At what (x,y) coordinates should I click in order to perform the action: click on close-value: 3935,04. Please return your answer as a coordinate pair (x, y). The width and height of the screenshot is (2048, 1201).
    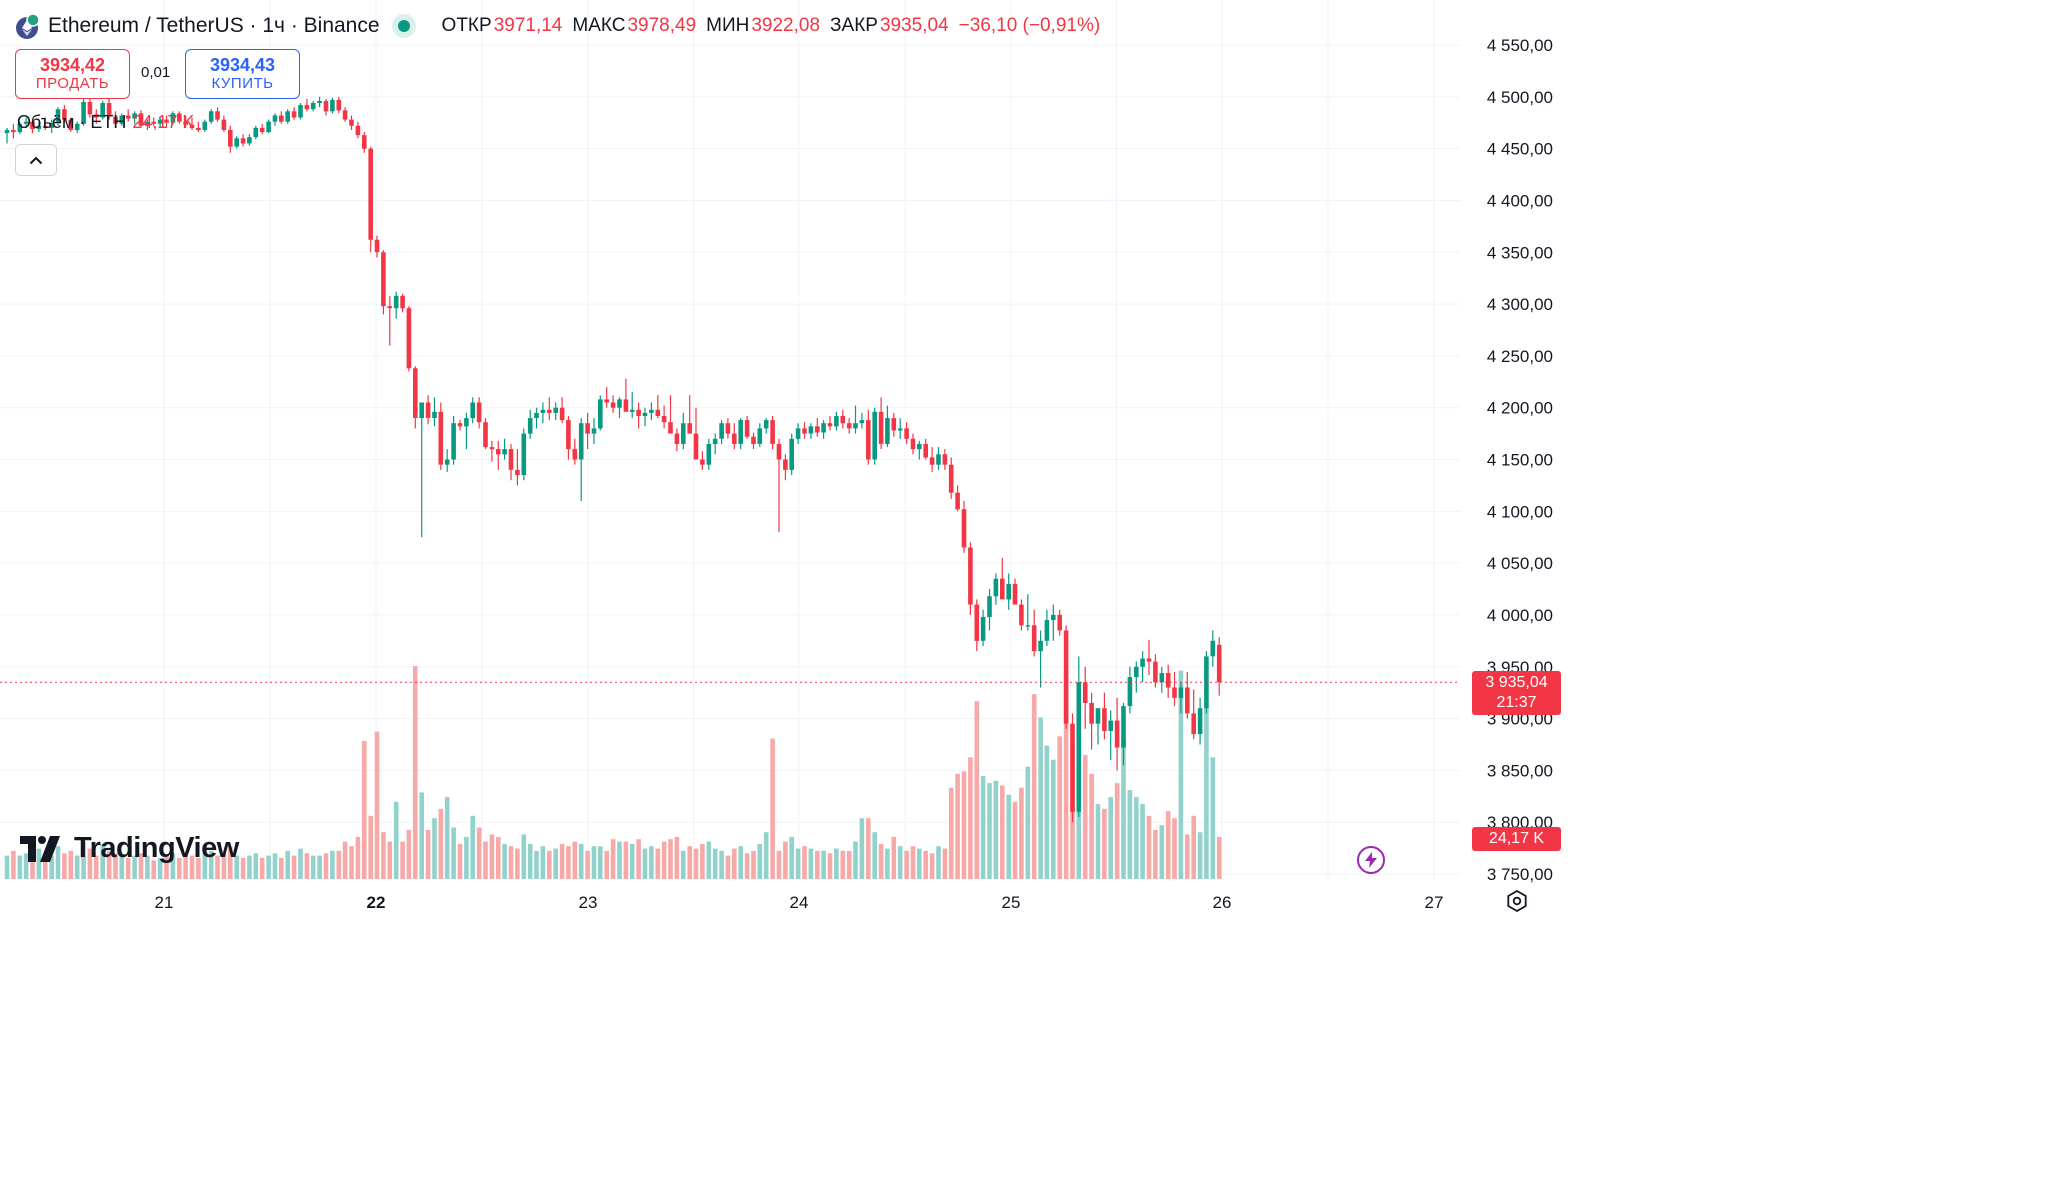
    Looking at the image, I should click on (914, 25).